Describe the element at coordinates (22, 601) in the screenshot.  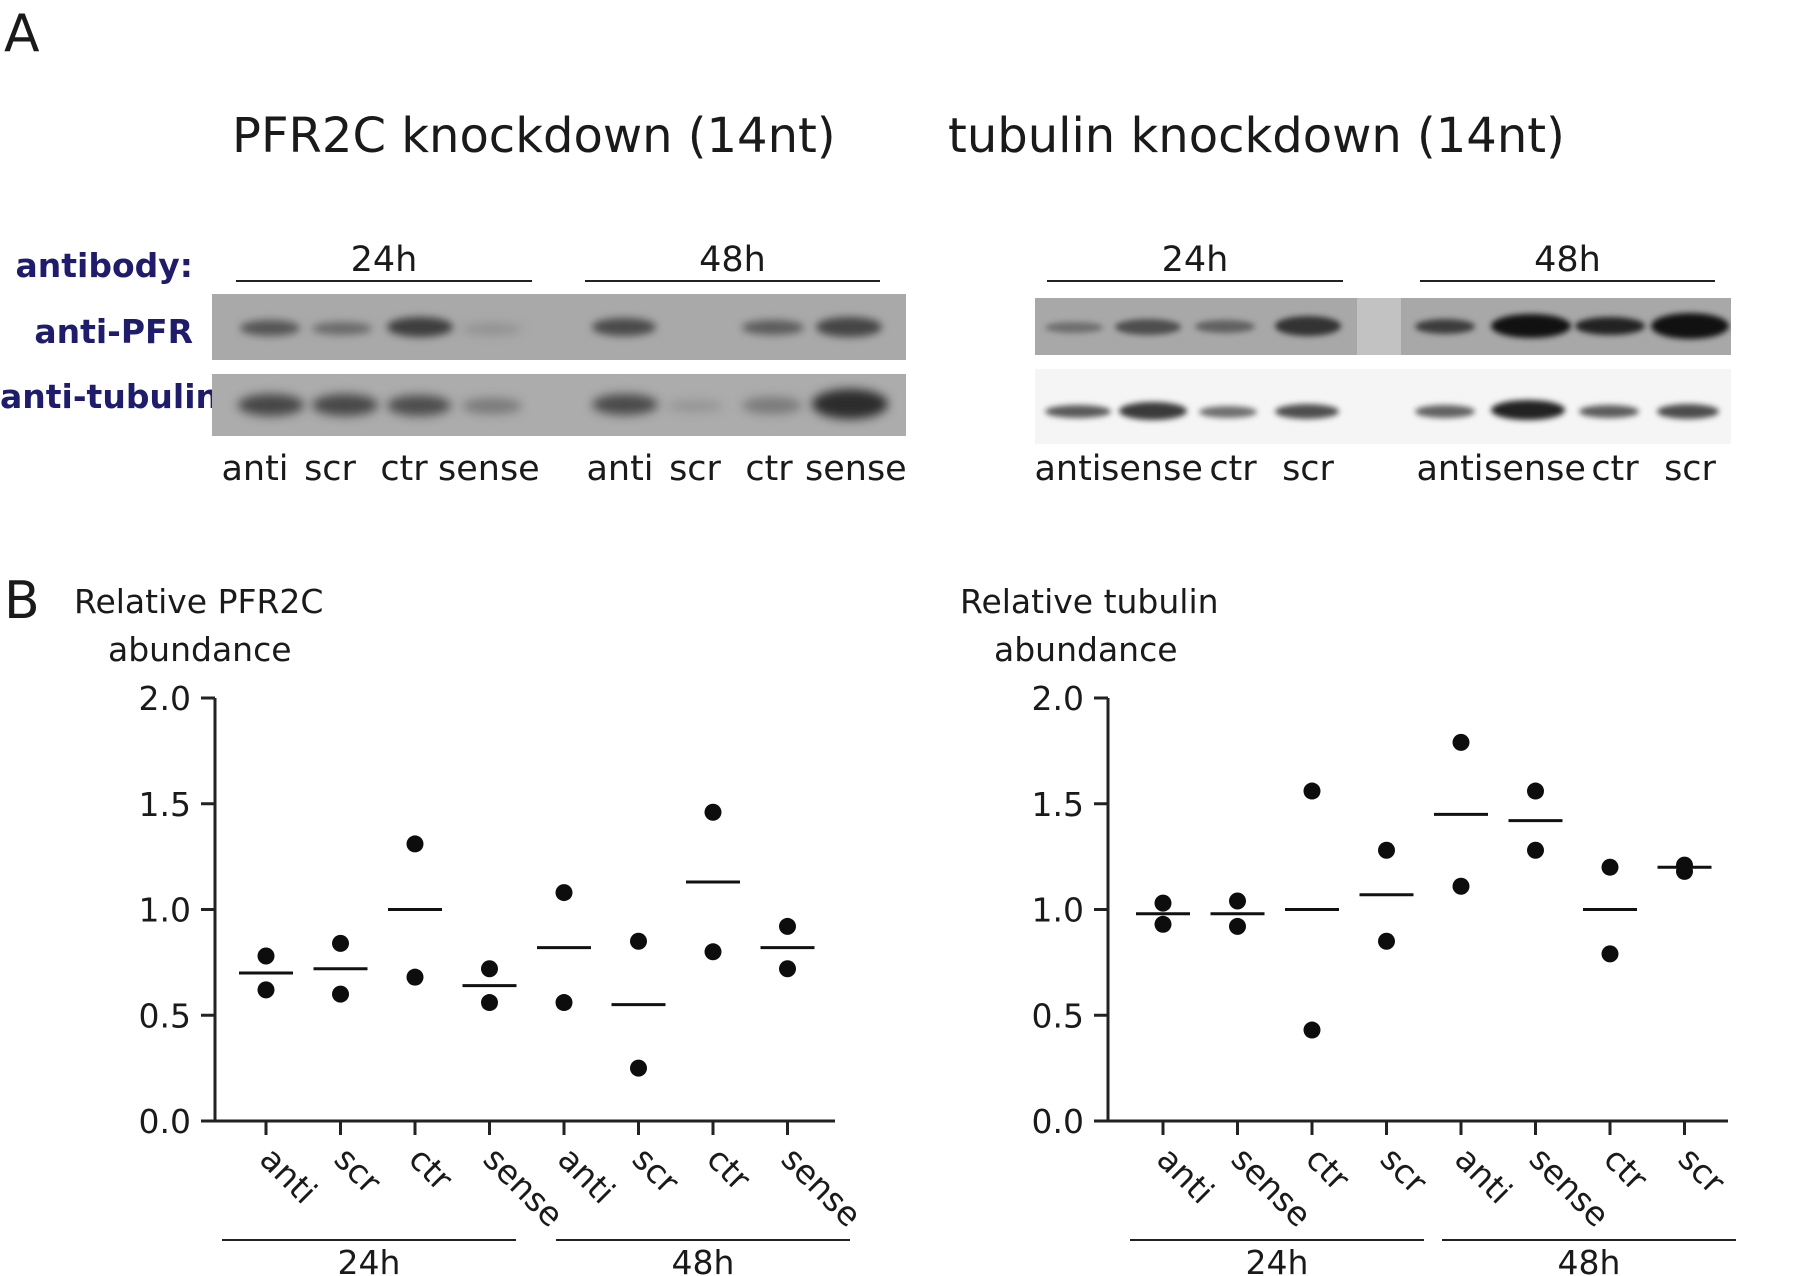
I see `panel-b-letter: B` at that location.